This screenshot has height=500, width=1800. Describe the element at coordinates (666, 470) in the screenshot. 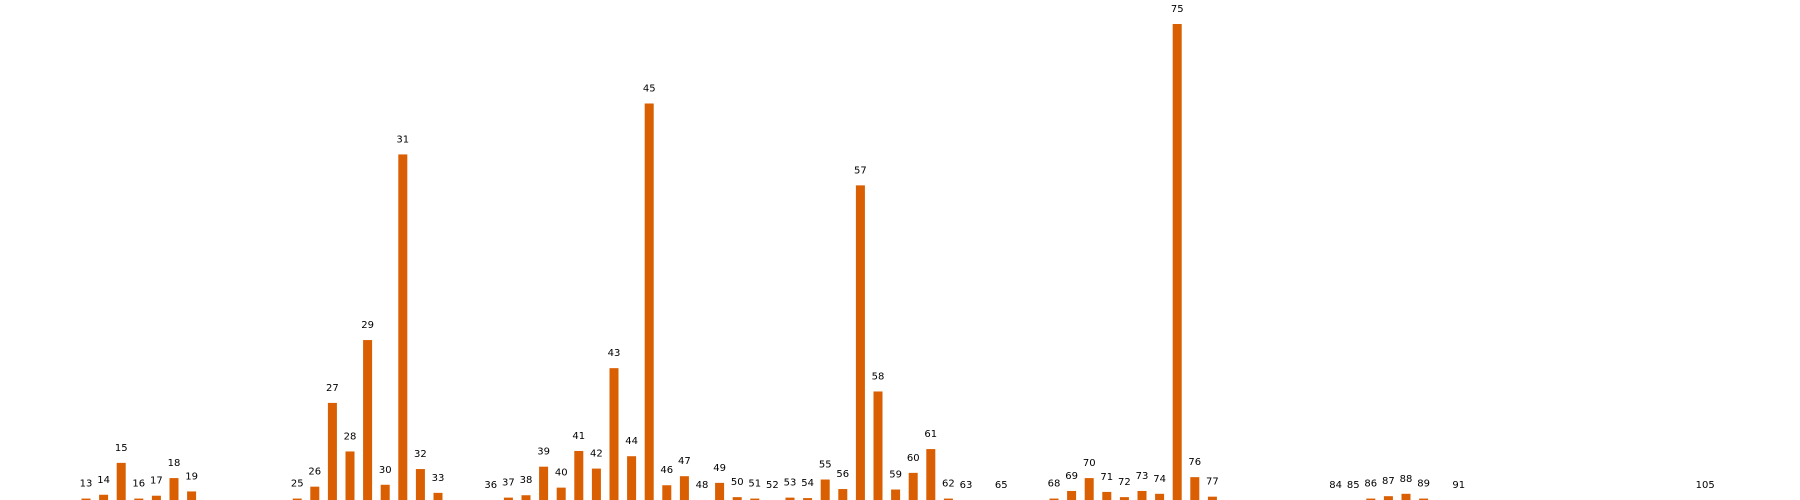

I see `bar-label-46: 46` at that location.